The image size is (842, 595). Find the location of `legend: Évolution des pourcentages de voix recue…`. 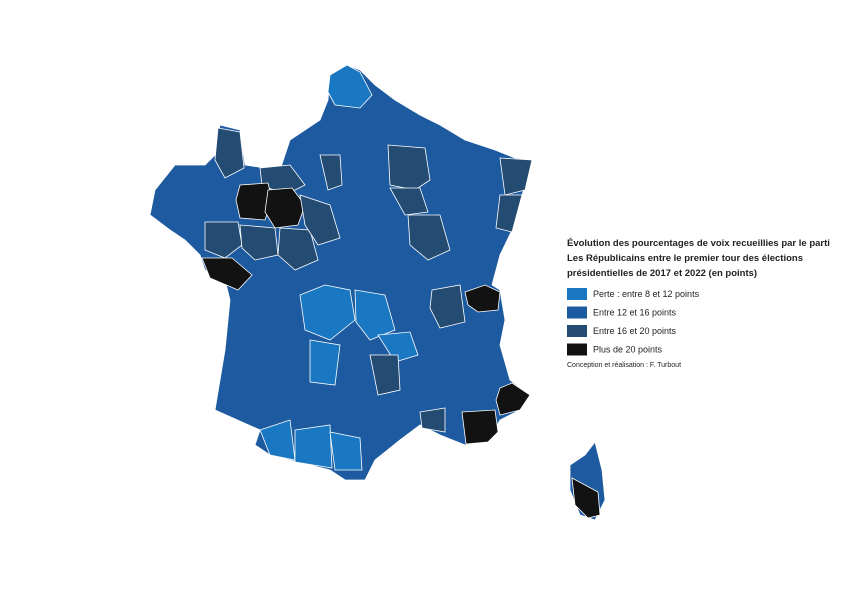

legend: Évolution des pourcentages de voix recue… is located at coordinates (698, 303).